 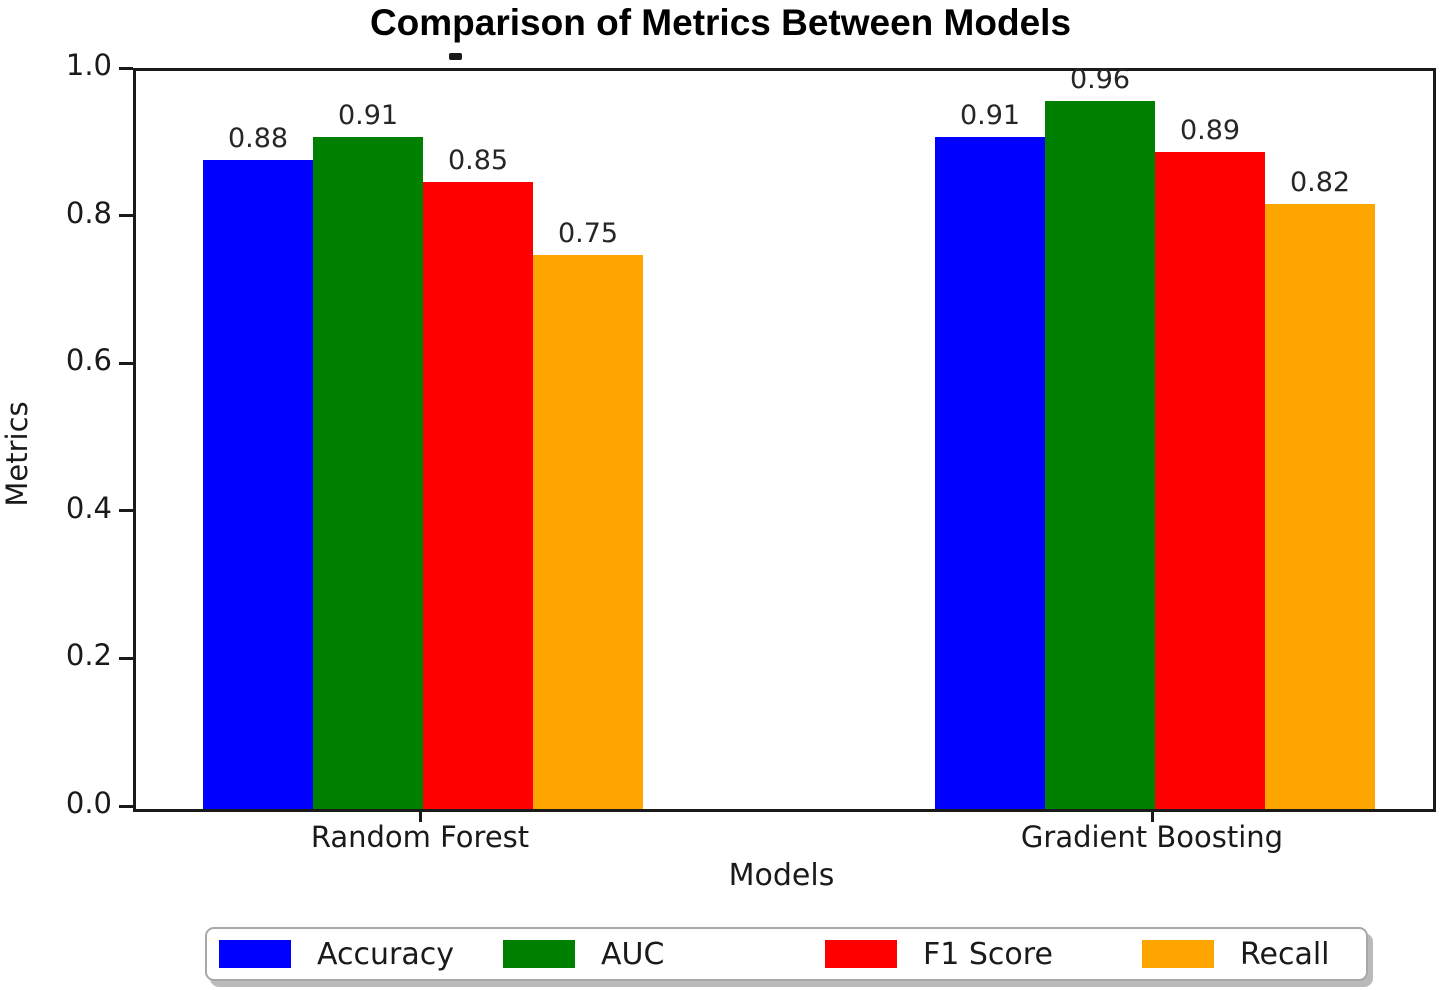 I want to click on bar-value-label: 0.88, so click(x=258, y=138).